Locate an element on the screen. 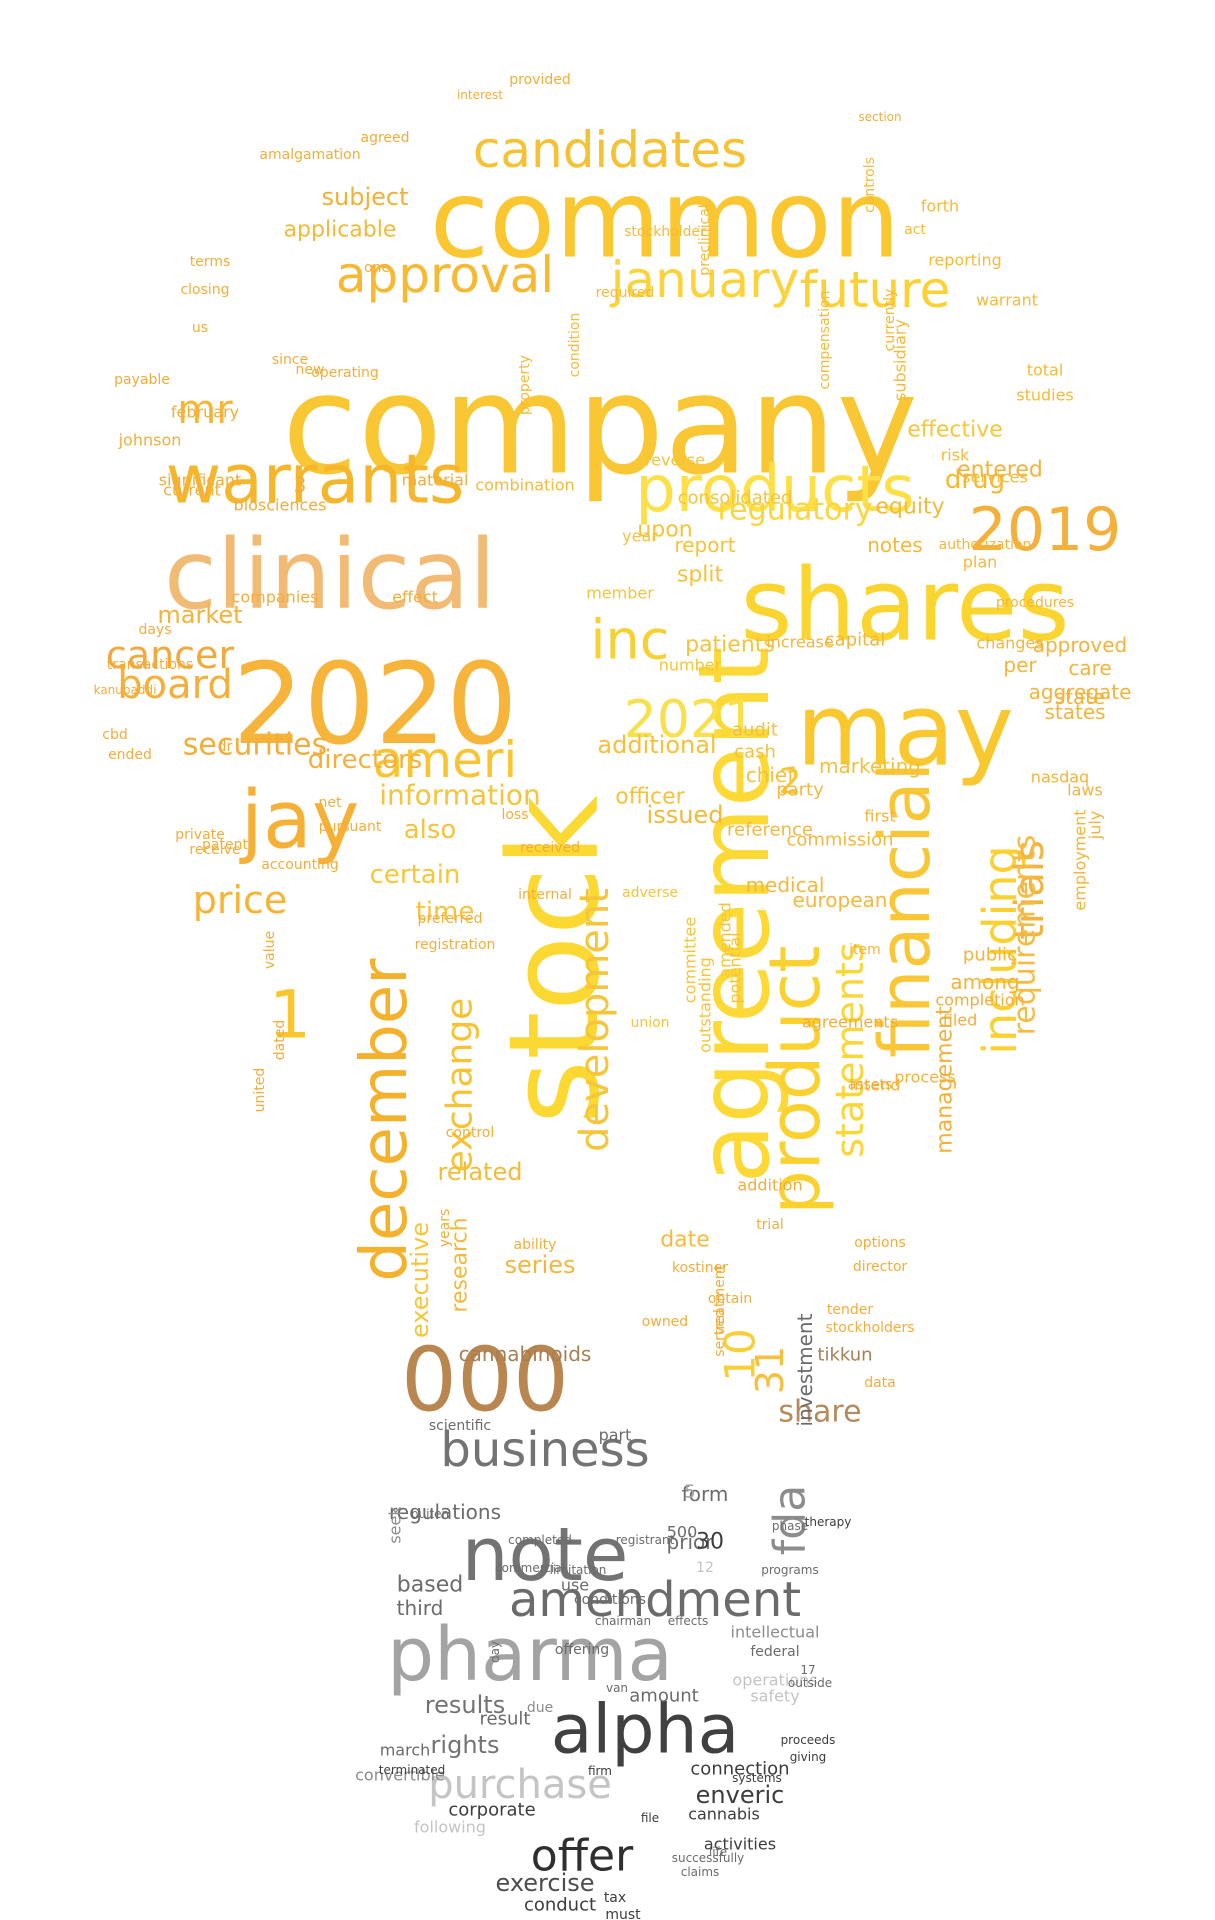  word-currently-120: currently is located at coordinates (890, 320).